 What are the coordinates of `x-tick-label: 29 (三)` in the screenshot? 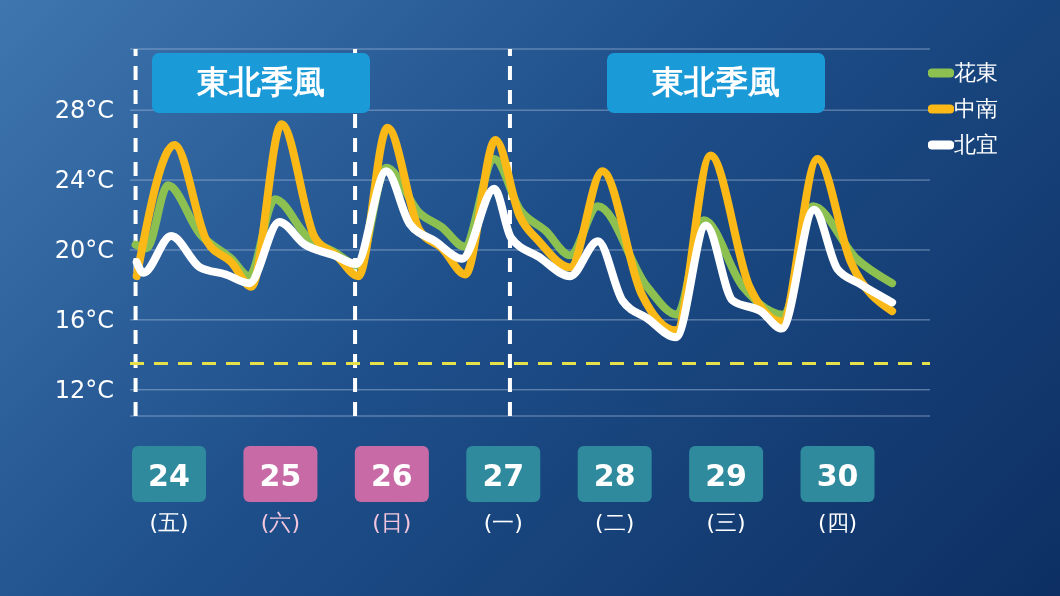 It's located at (726, 496).